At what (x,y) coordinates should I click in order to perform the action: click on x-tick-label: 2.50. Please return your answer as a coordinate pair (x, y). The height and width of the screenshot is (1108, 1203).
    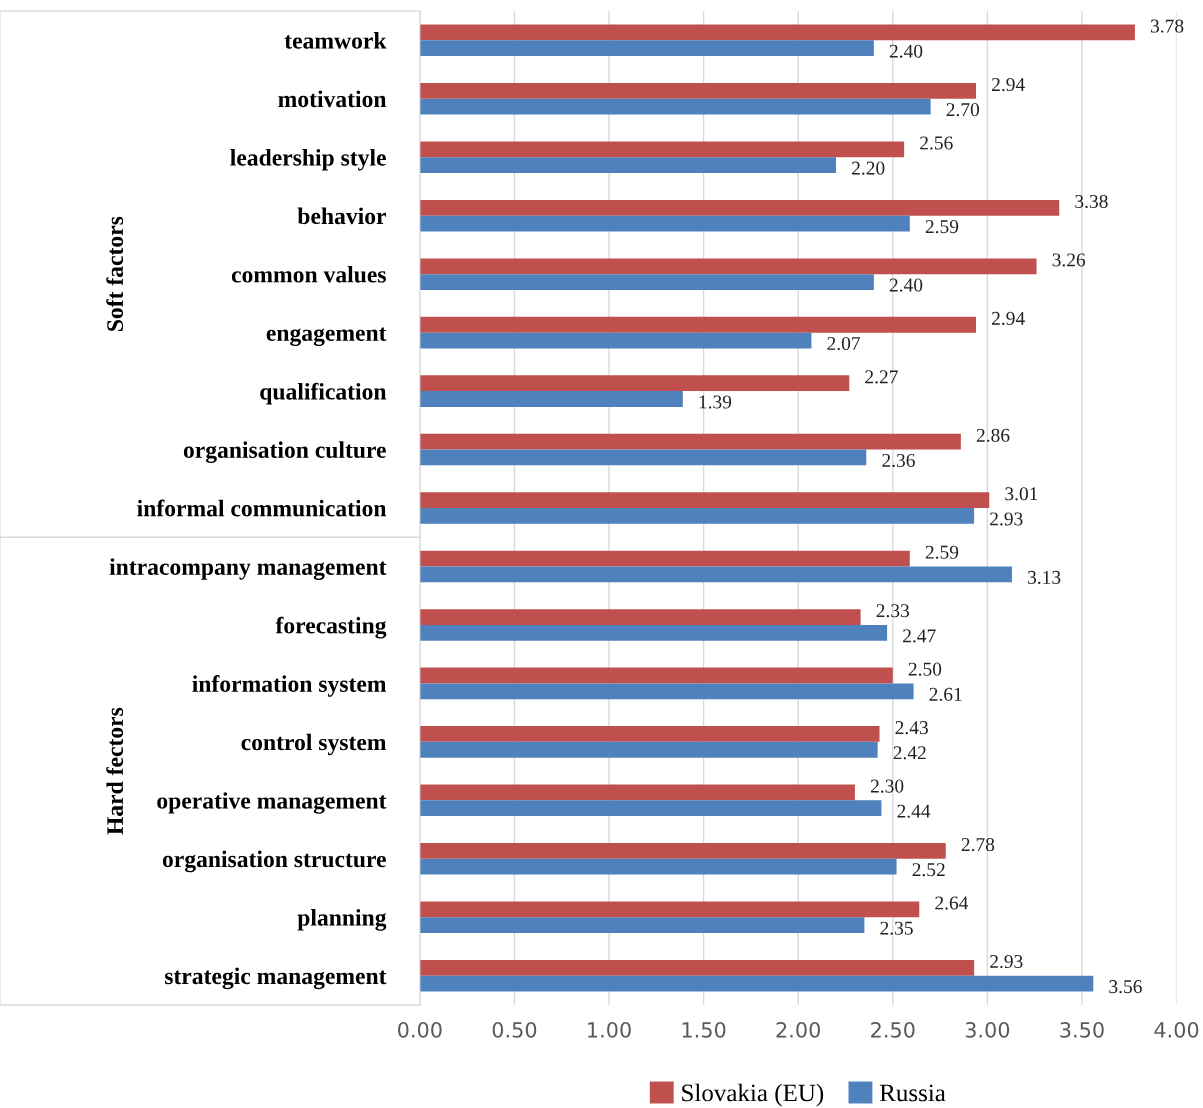
    Looking at the image, I should click on (893, 1029).